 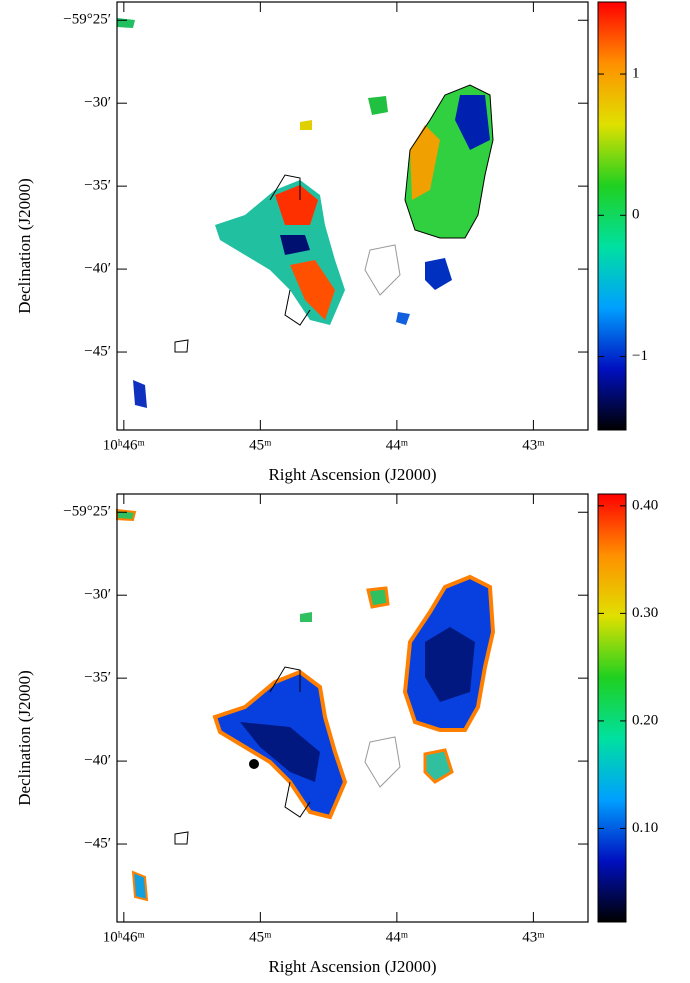 What do you see at coordinates (640, 356) in the screenshot?
I see `colorbar-tick-label: −1` at bounding box center [640, 356].